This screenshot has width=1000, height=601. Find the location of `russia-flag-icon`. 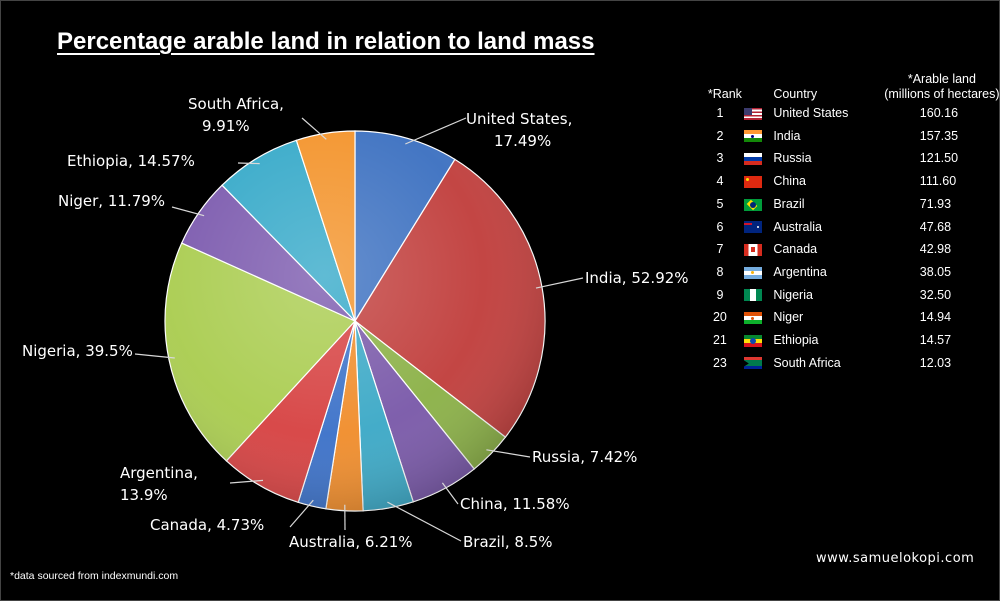

russia-flag-icon is located at coordinates (752, 159).